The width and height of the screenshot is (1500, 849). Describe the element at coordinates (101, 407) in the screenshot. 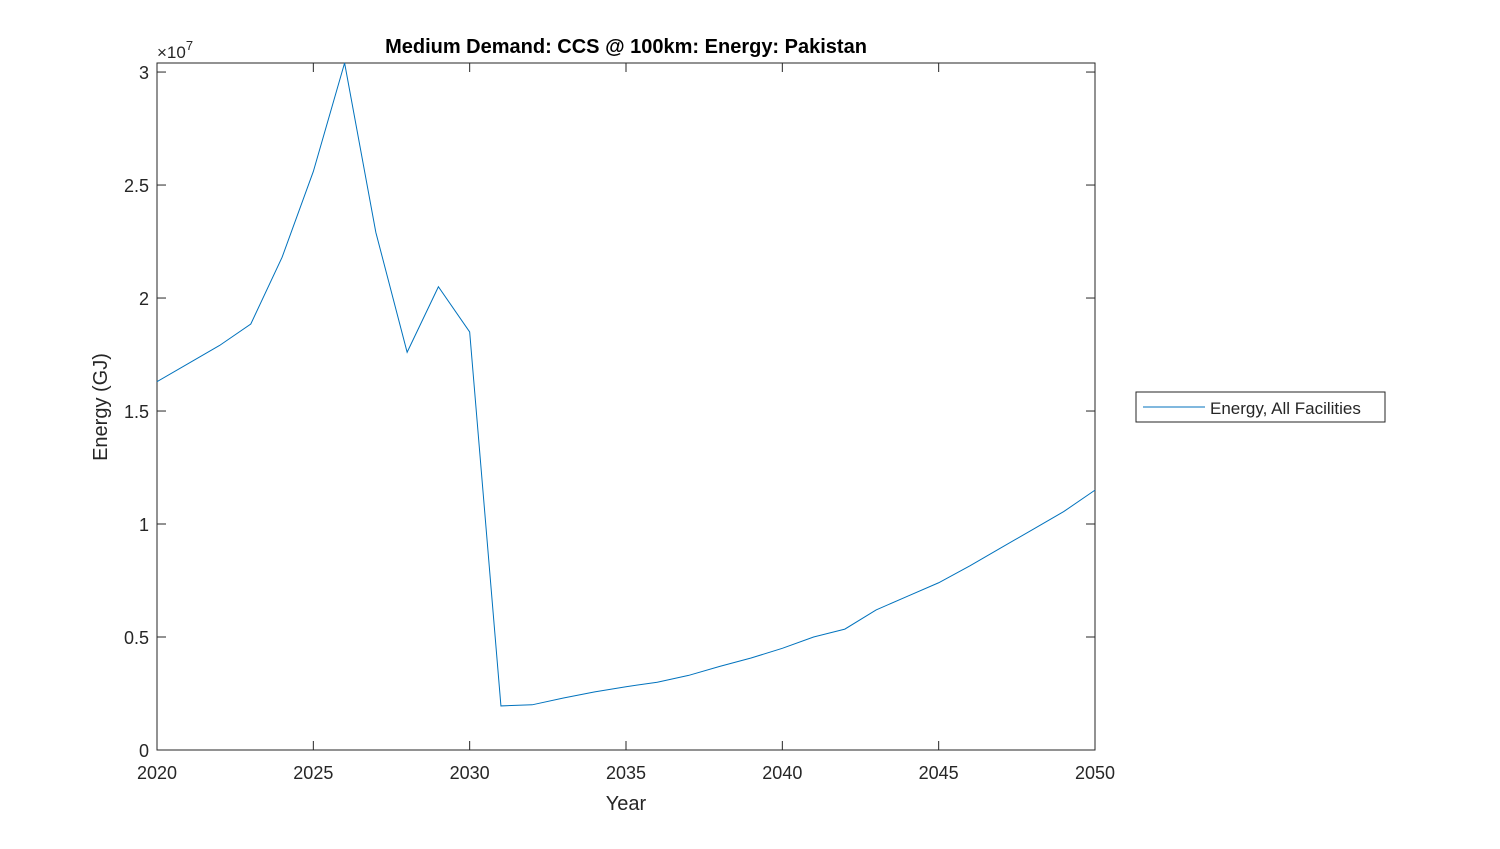

I see `y-axis-label: Energy (GJ)` at that location.